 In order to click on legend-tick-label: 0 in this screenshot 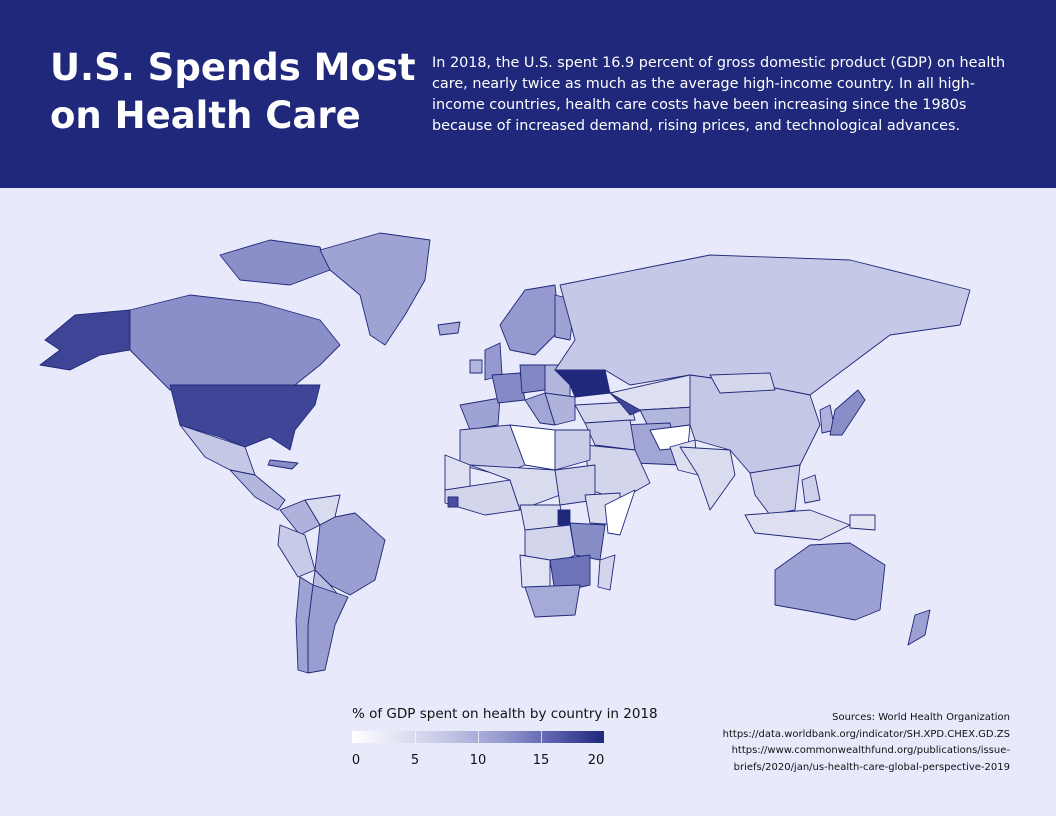, I will do `click(356, 760)`.